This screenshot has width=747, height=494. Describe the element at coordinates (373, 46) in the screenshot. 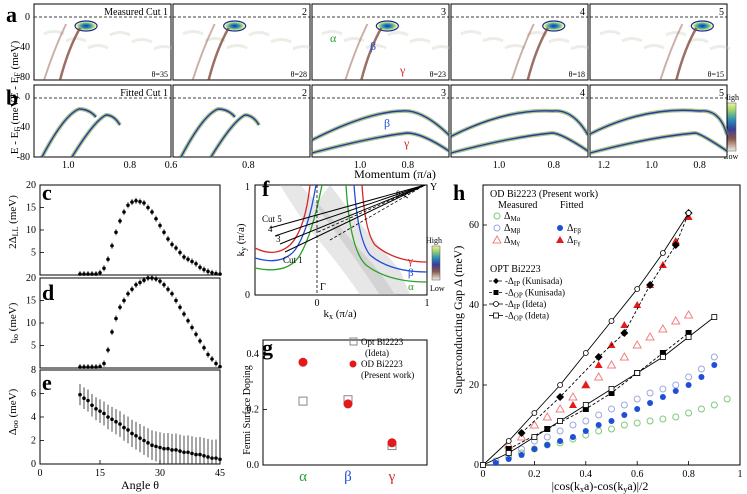

I see `a-label-beta: β` at that location.